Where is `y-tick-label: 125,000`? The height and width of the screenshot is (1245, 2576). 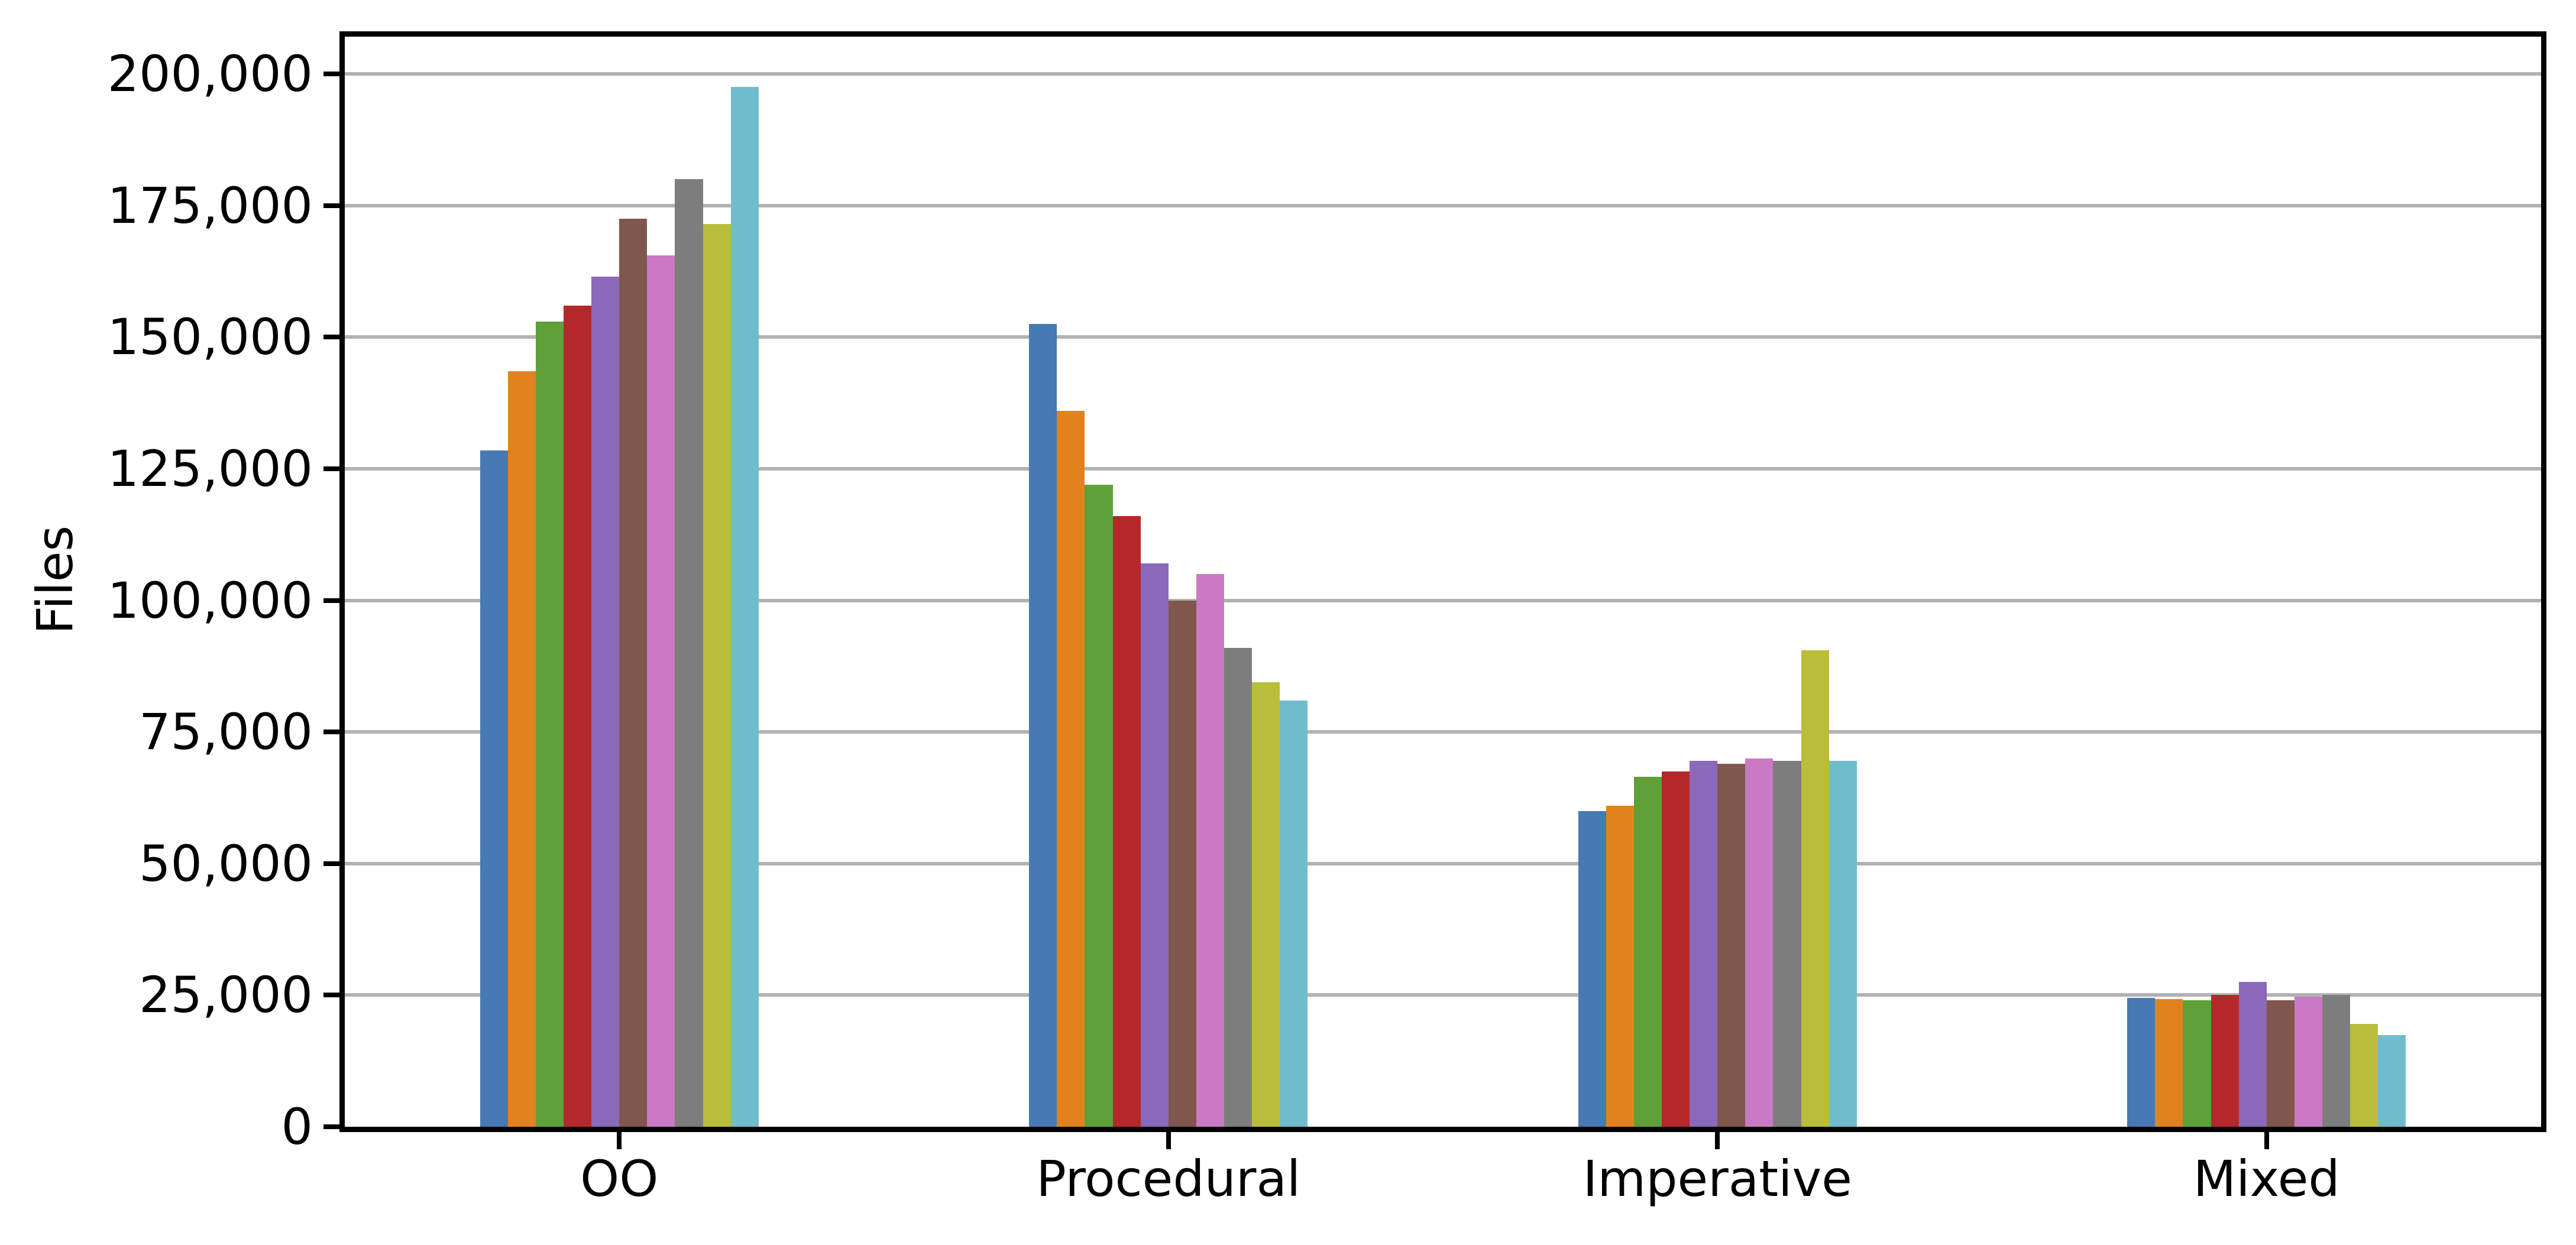
y-tick-label: 125,000 is located at coordinates (210, 469).